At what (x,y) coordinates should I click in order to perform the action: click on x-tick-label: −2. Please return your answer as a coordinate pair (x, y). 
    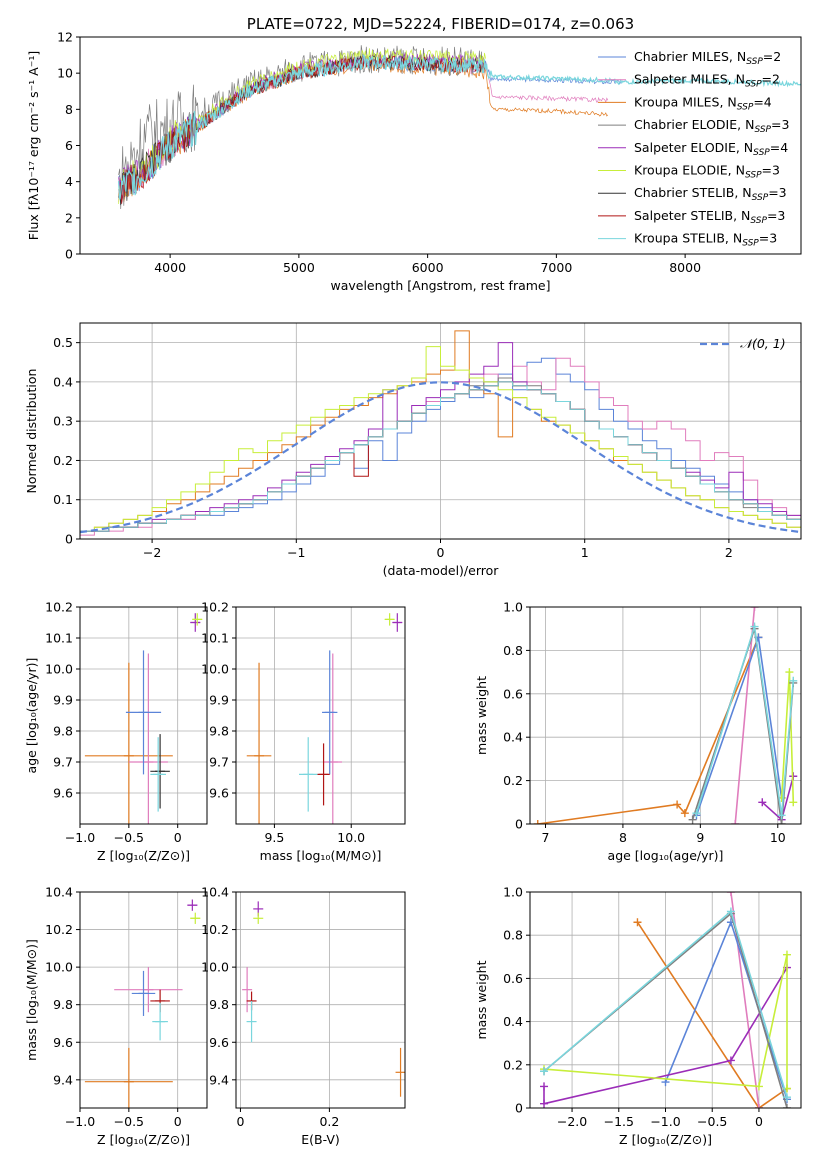
    Looking at the image, I should click on (152, 552).